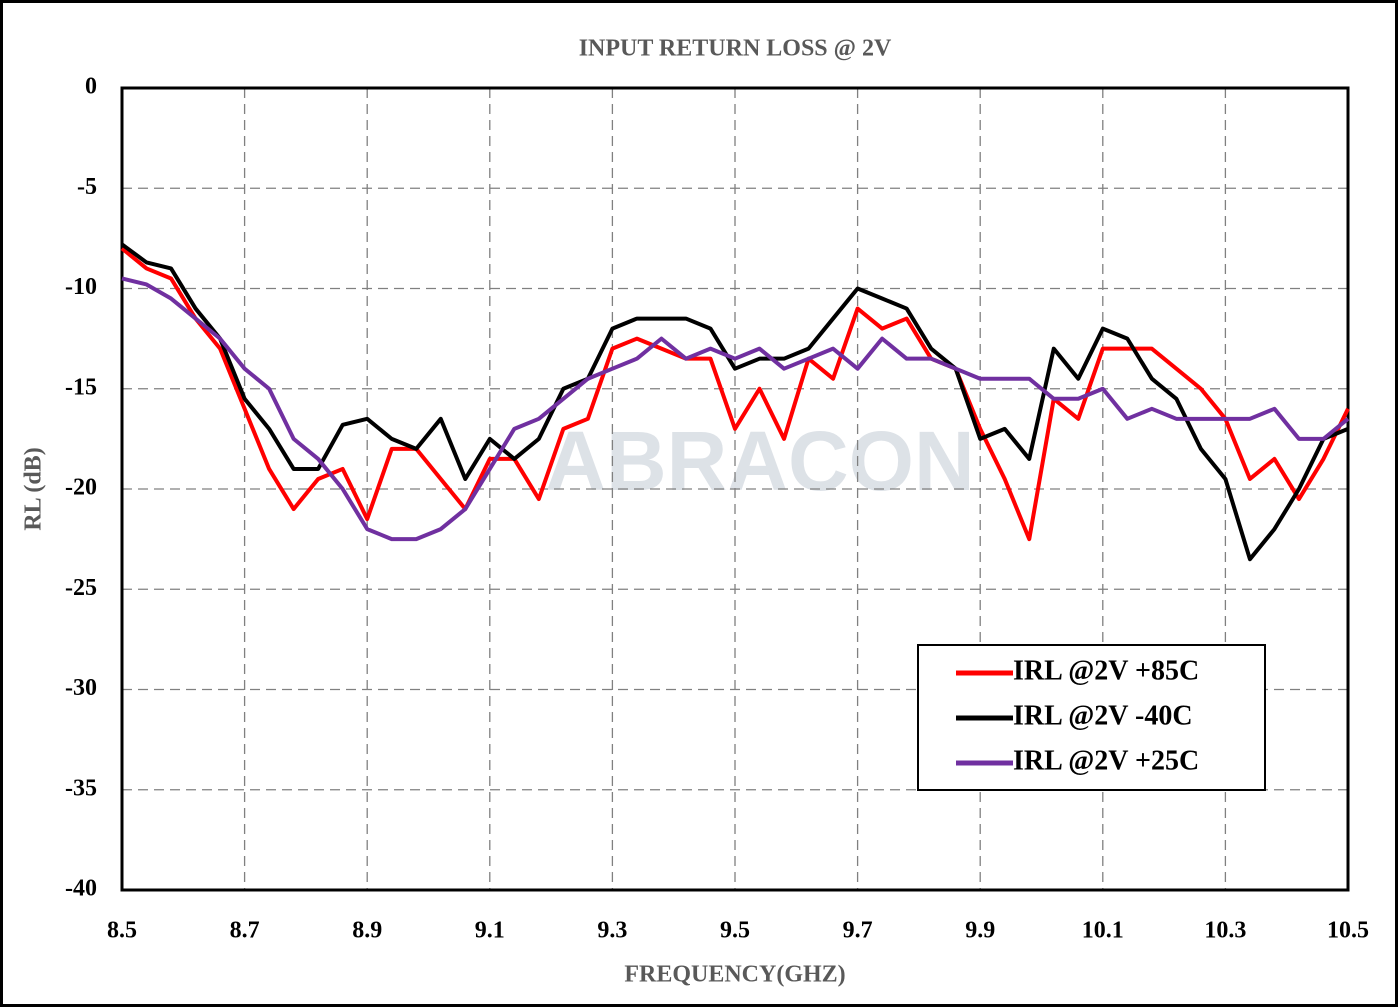  Describe the element at coordinates (367, 931) in the screenshot. I see `x-tick-label: 8.9` at that location.